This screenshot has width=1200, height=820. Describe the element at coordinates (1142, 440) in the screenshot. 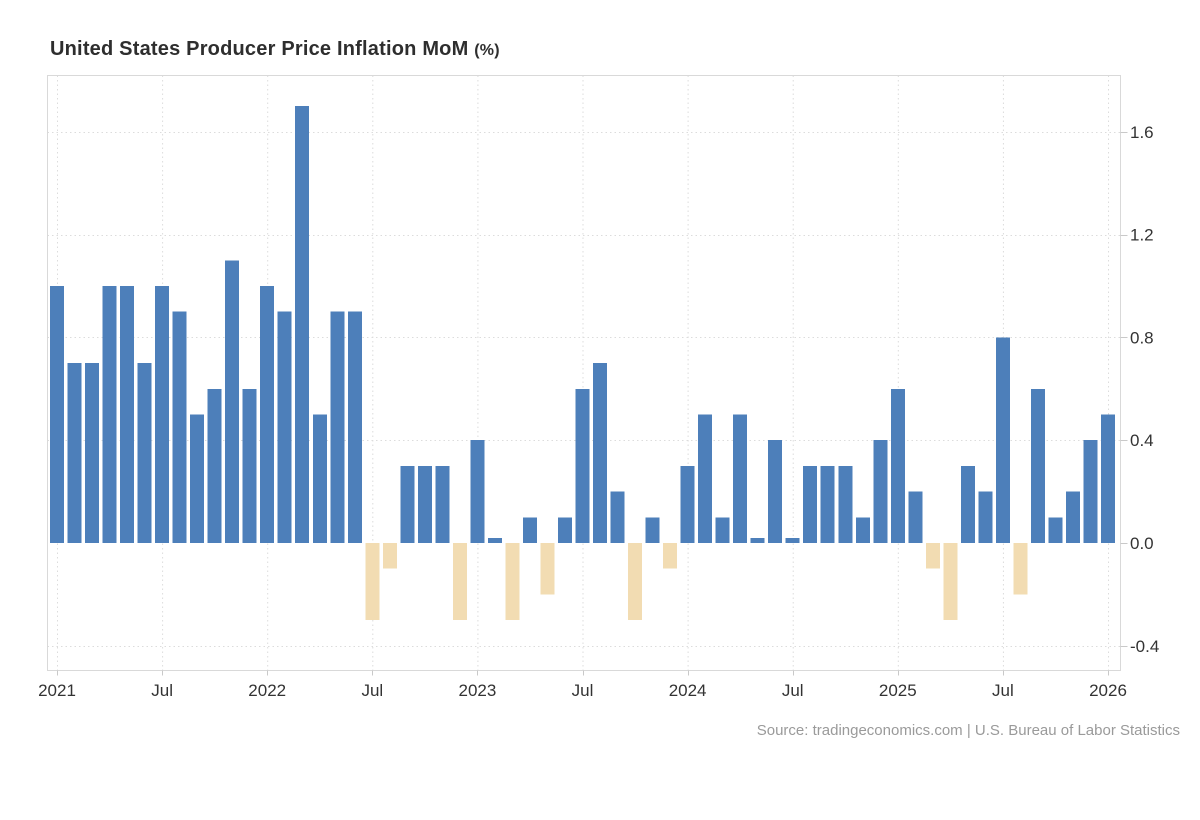

I see `y-axis-label: 0.4` at that location.